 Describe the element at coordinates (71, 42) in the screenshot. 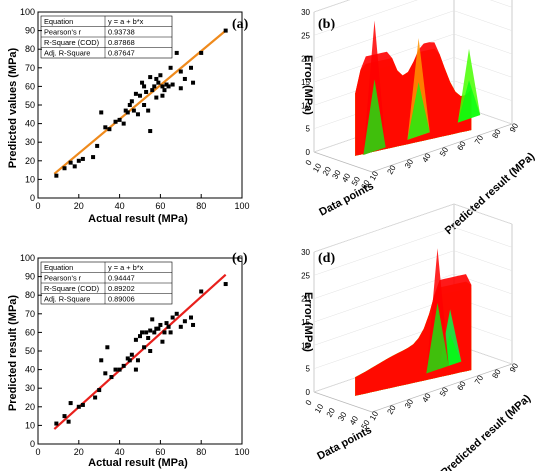

I see `panel-a-stat-label-3: R-Square (COD)` at that location.